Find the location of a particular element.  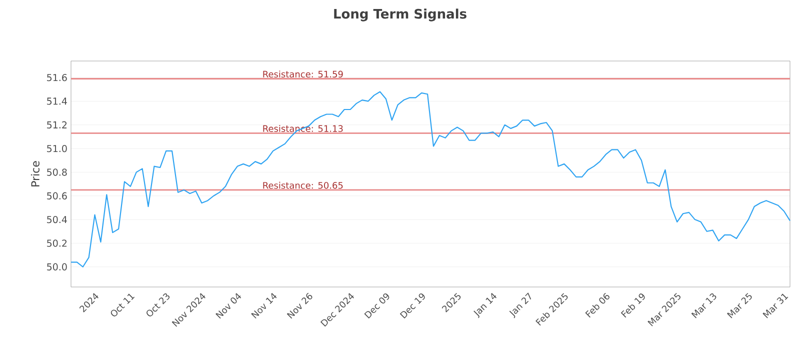

y-tick-label: 50.0 is located at coordinates (57, 266).